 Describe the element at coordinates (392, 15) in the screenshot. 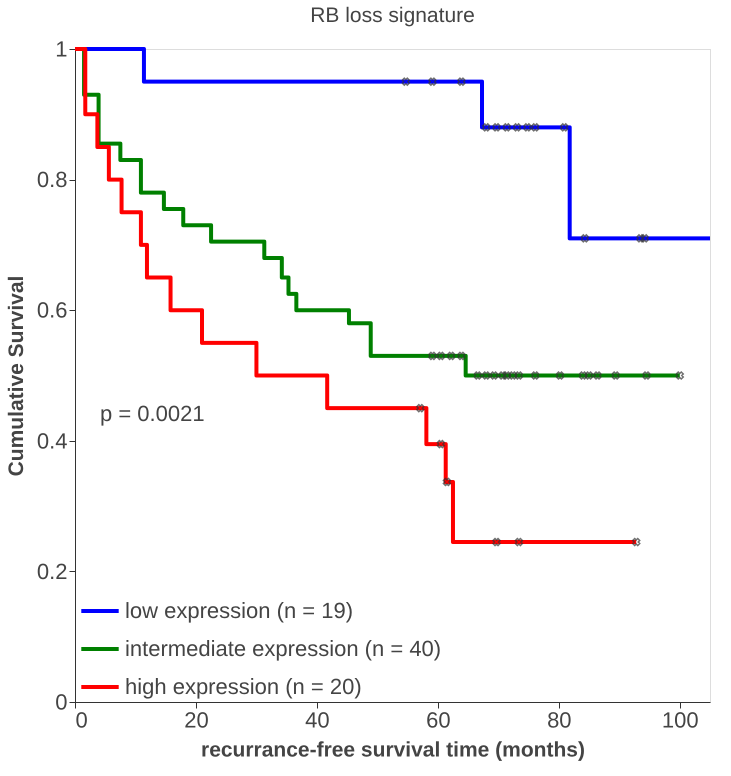

I see `chart-title: RB loss signature` at that location.